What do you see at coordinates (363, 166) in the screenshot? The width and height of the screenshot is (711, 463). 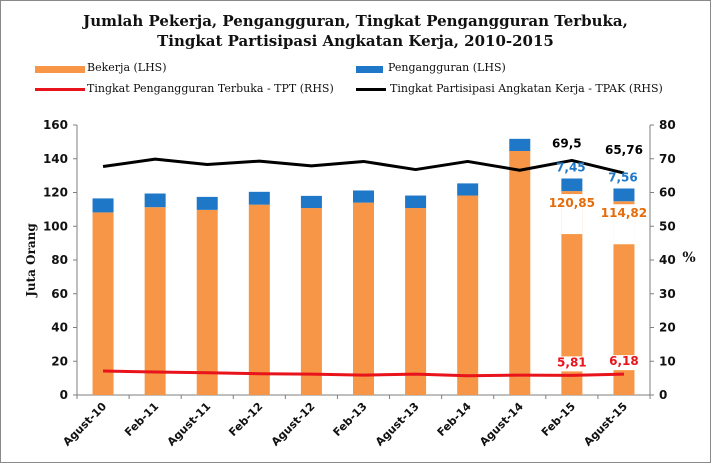 I see `line-tpak` at bounding box center [363, 166].